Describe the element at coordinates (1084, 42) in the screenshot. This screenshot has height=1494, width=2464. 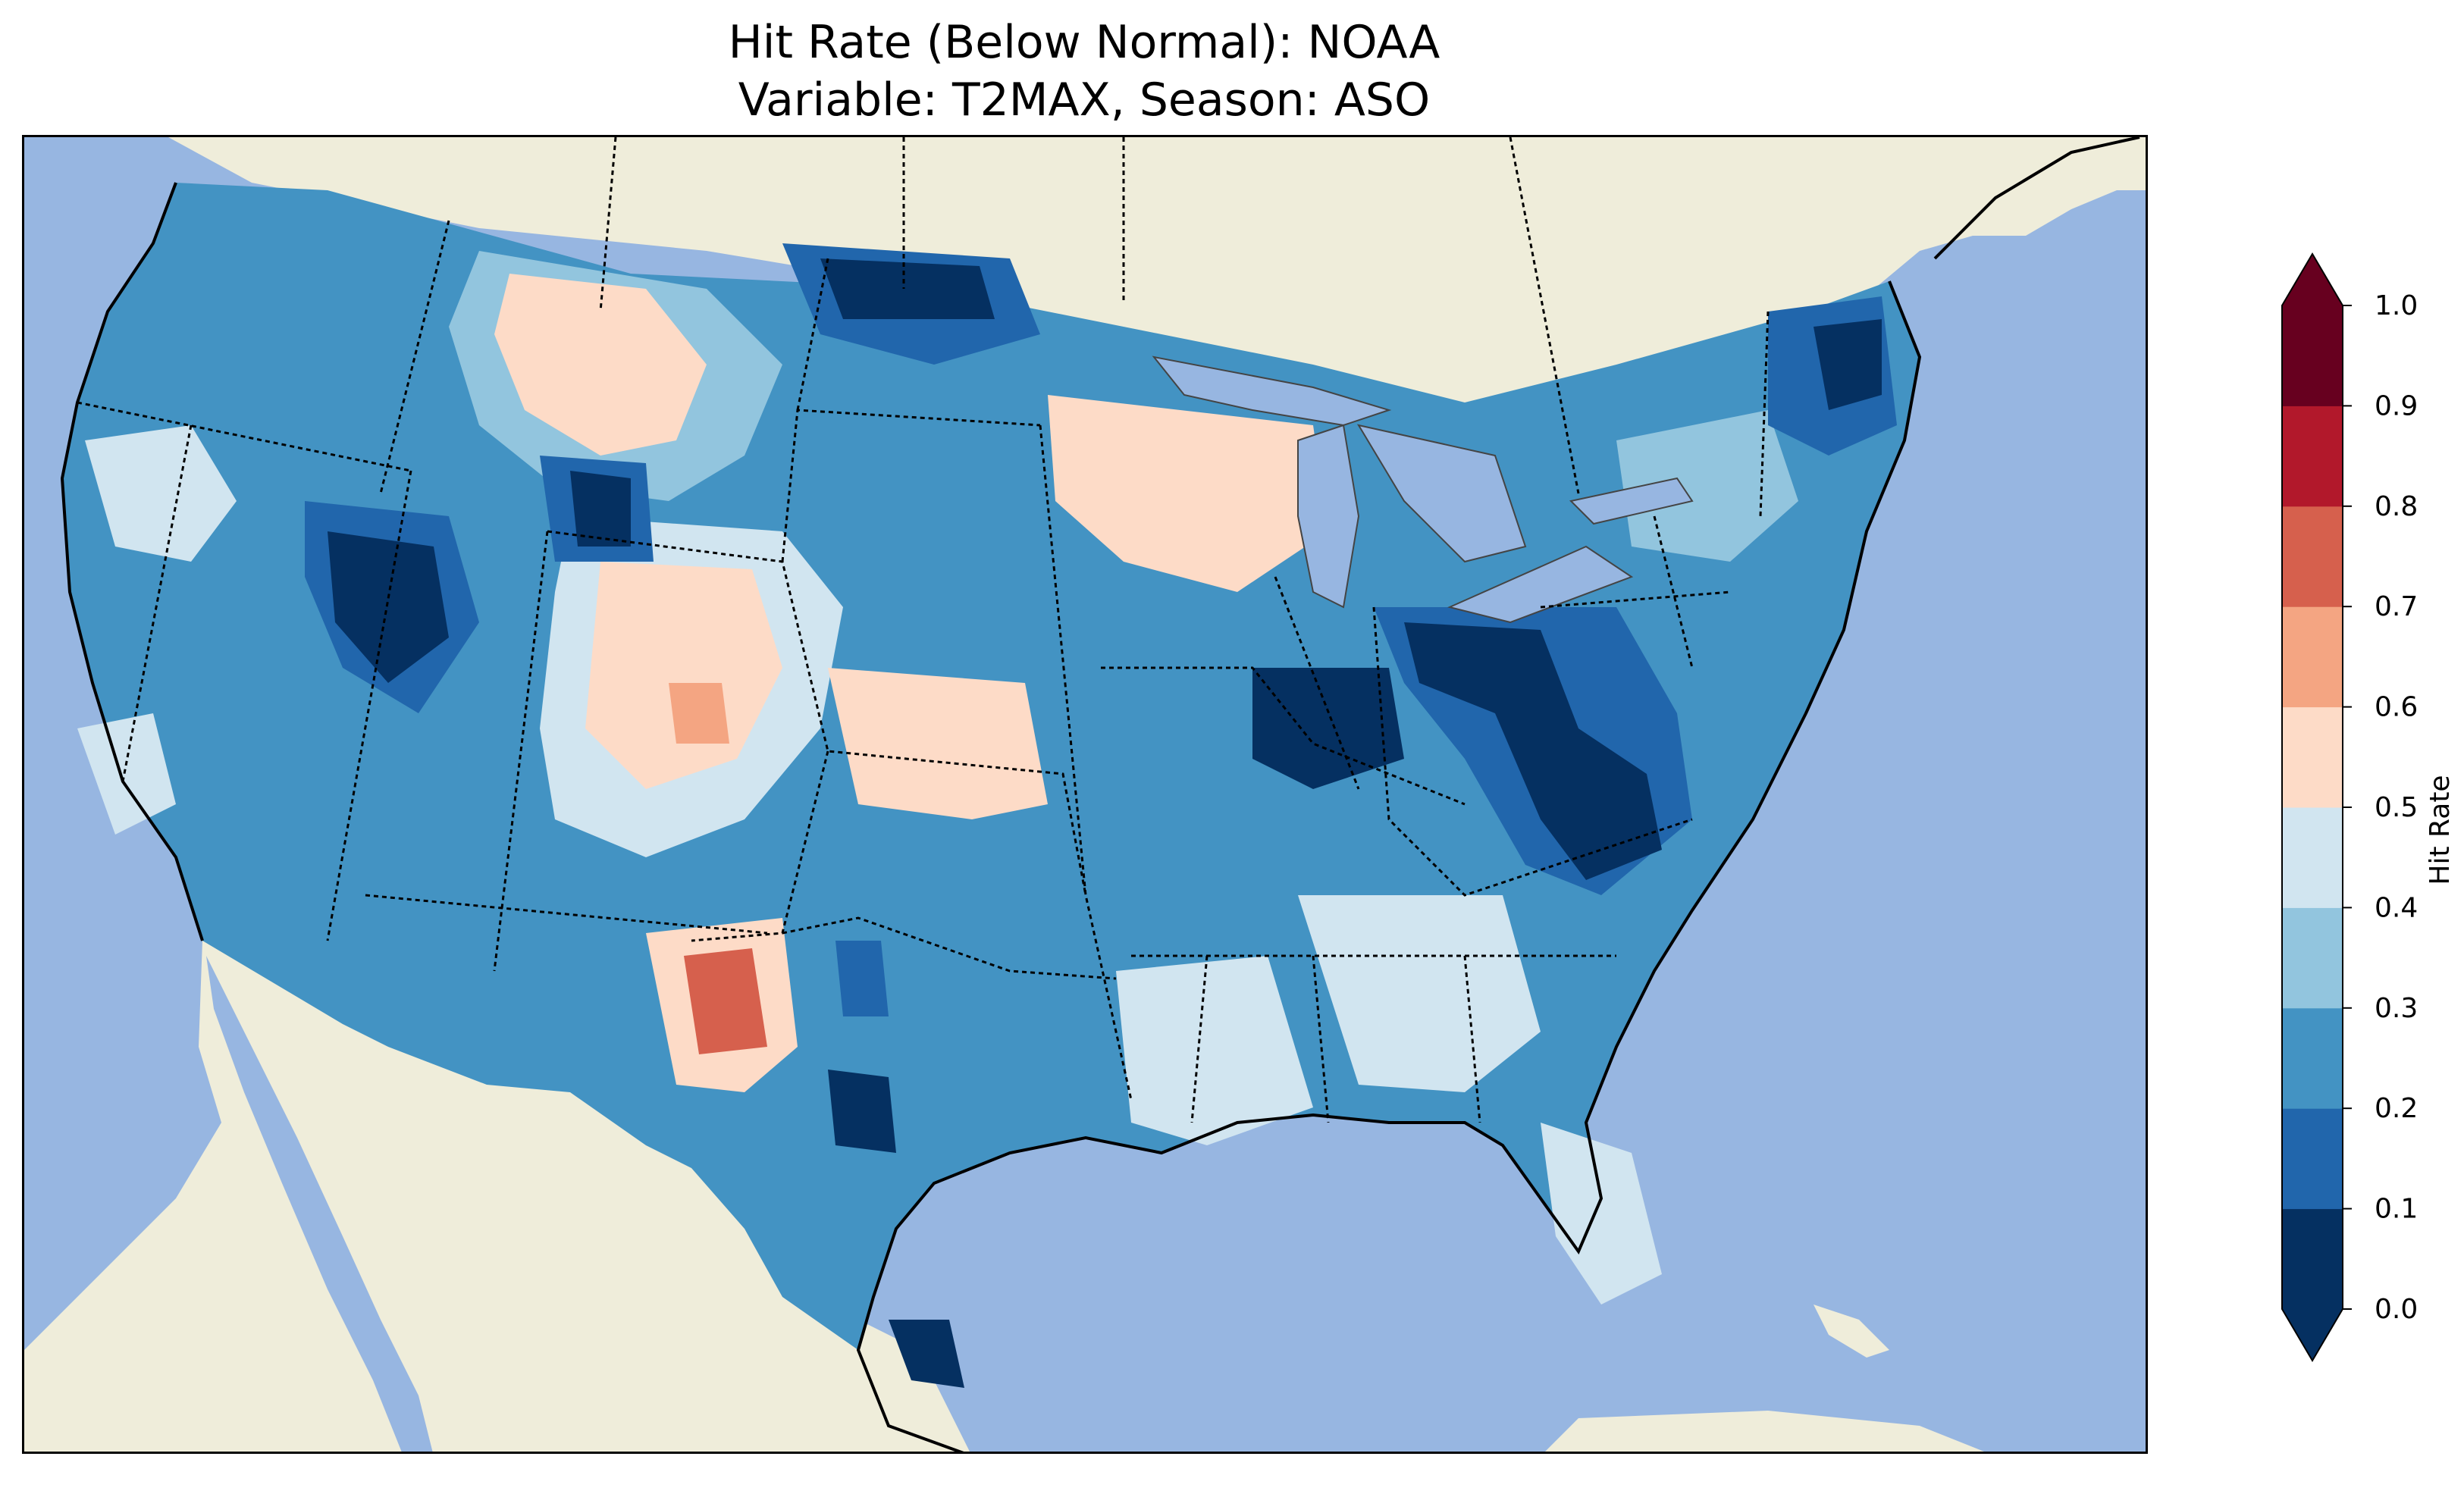
I see `title-line-1: Hit Rate (Below Normal): NOAA` at that location.